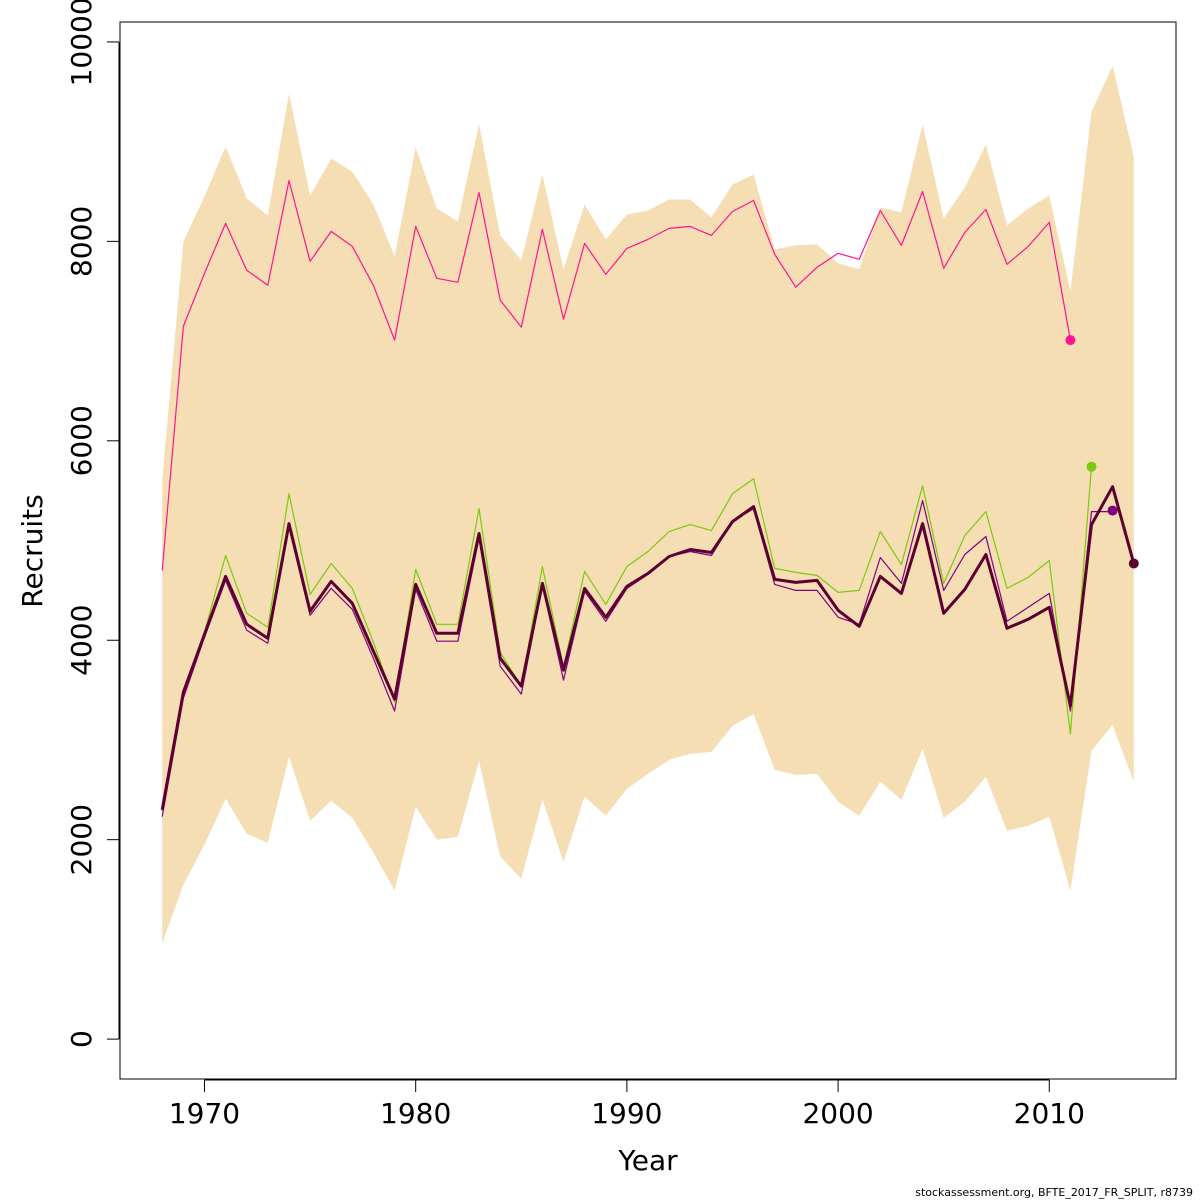  Describe the element at coordinates (81, 43) in the screenshot. I see `y-tick-label: 10000` at that location.